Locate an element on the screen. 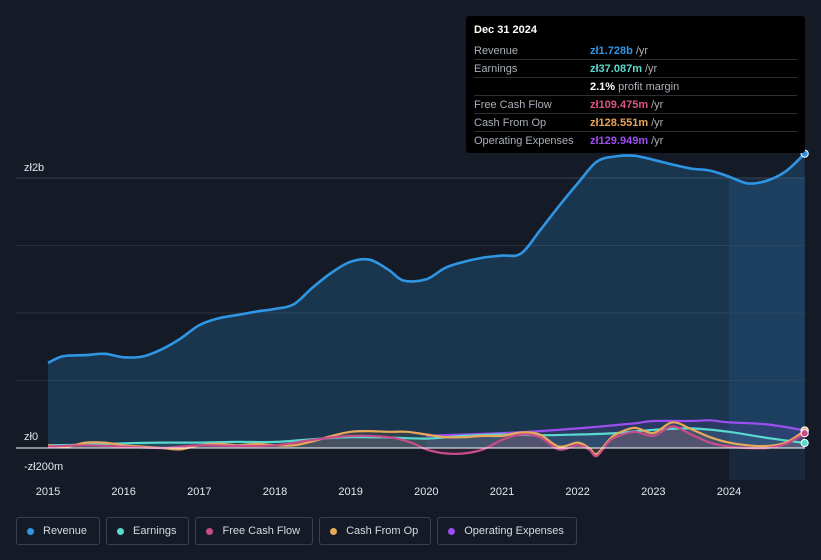 This screenshot has height=560, width=821. tooltip-date: Dec 31 2024 is located at coordinates (505, 30).